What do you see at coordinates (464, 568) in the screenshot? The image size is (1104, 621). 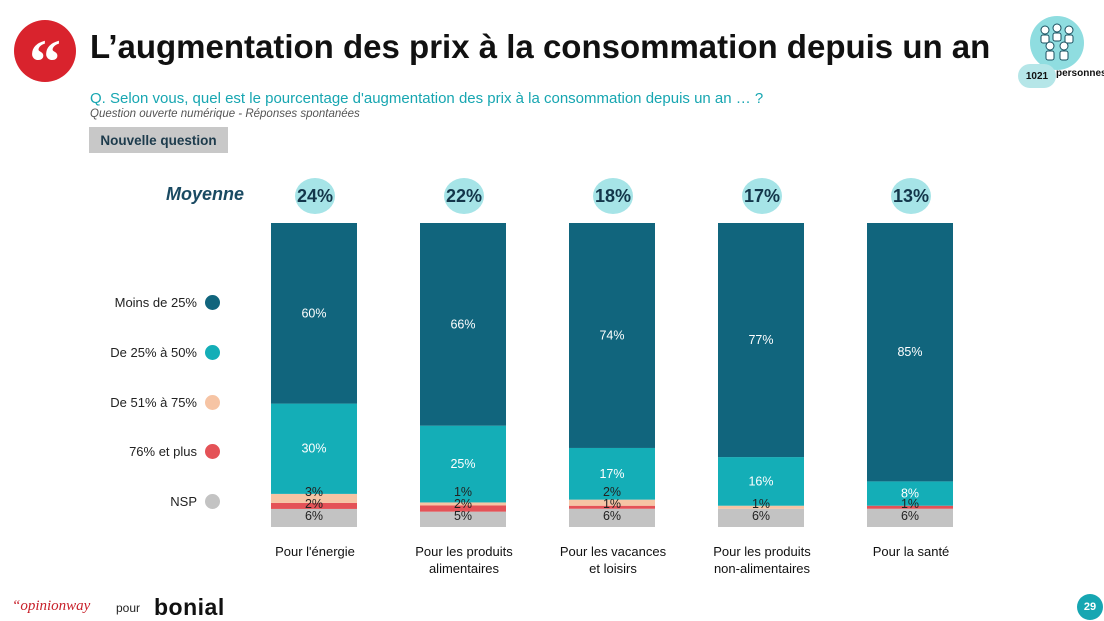 I see `category-label-line: alimentaires` at bounding box center [464, 568].